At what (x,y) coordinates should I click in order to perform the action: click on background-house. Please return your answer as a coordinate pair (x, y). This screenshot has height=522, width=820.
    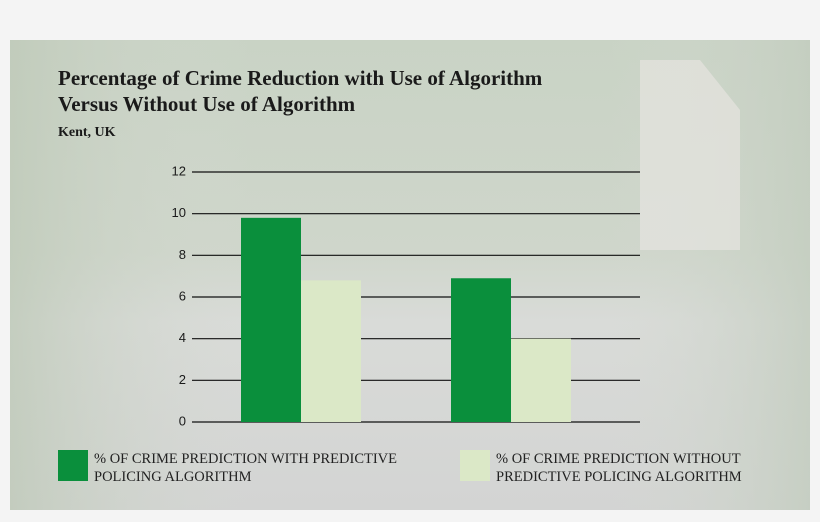
    Looking at the image, I should click on (690, 155).